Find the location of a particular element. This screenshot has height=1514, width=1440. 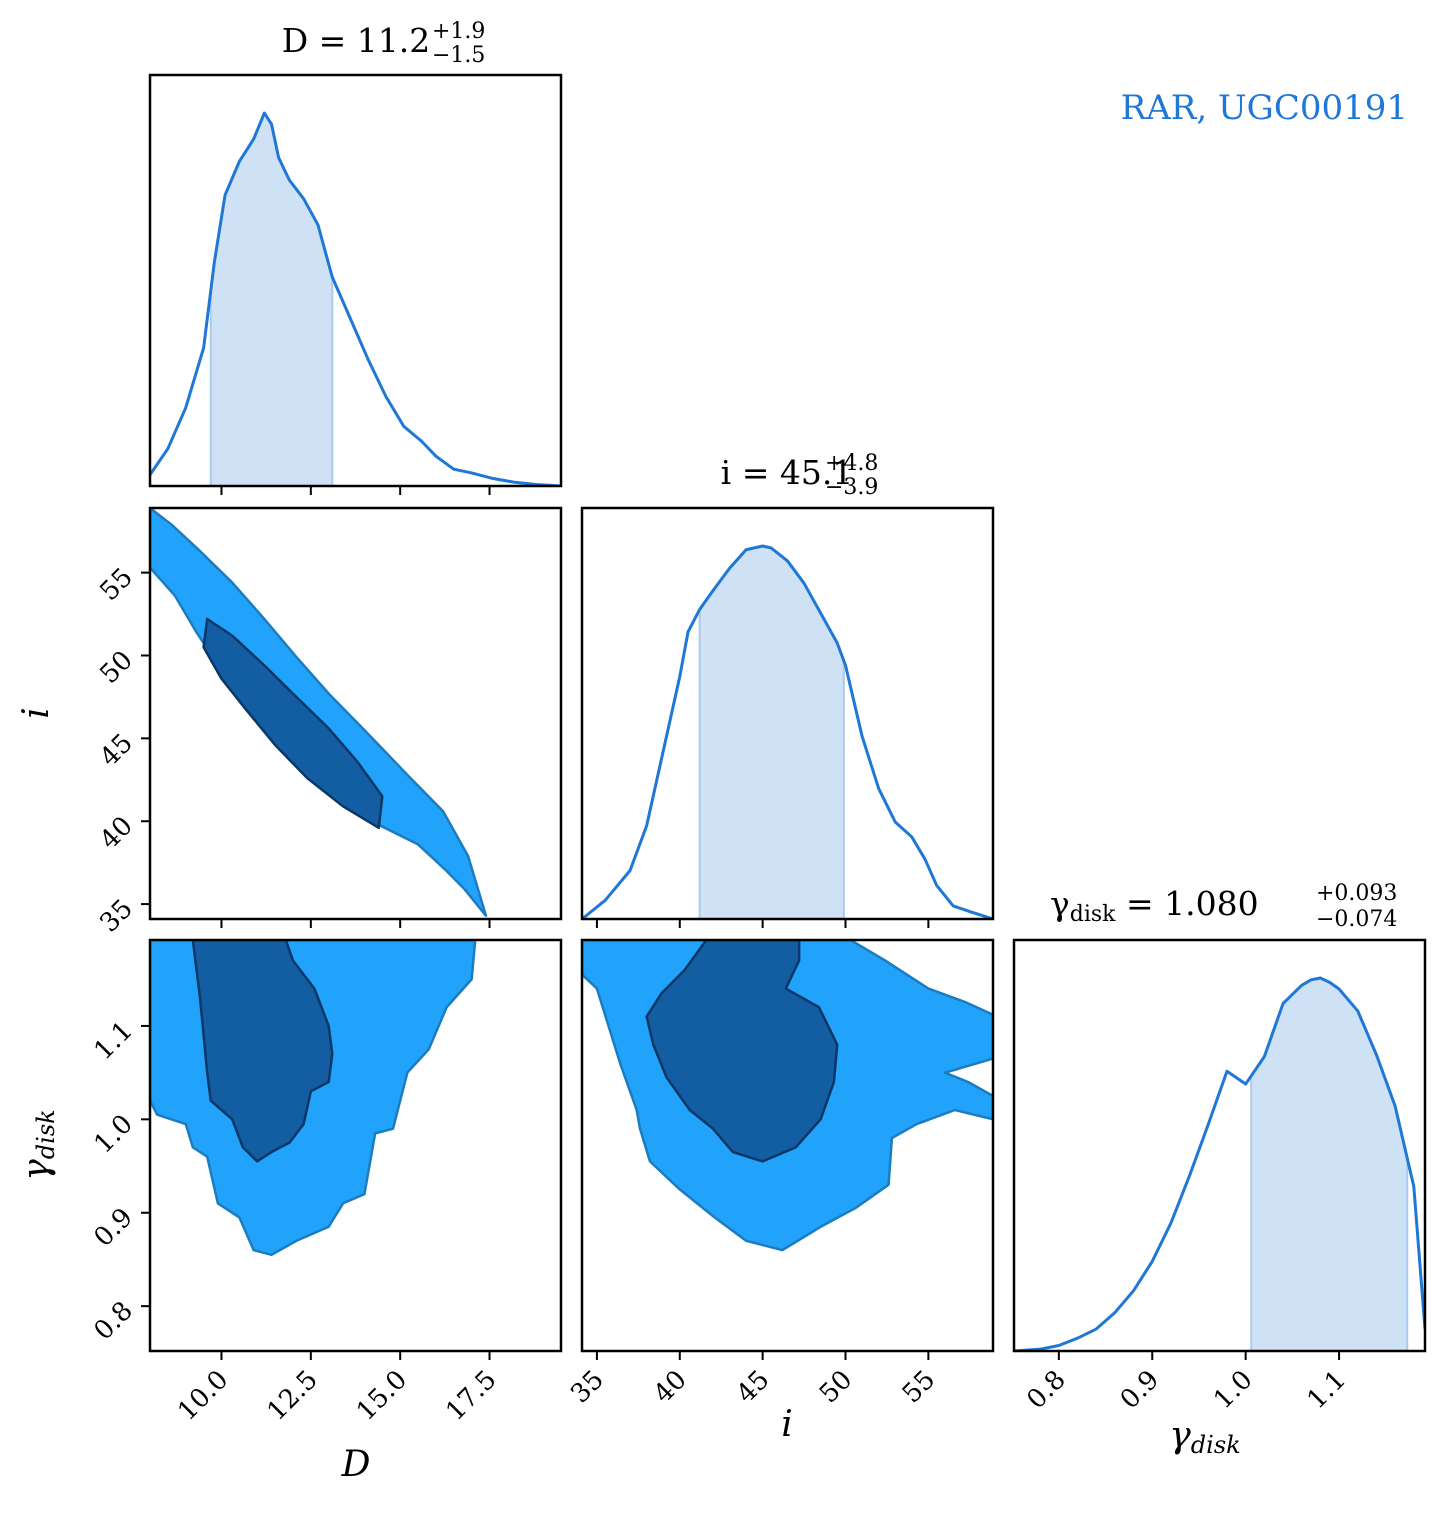

panel-marginal-gamma is located at coordinates (1219, 1145).